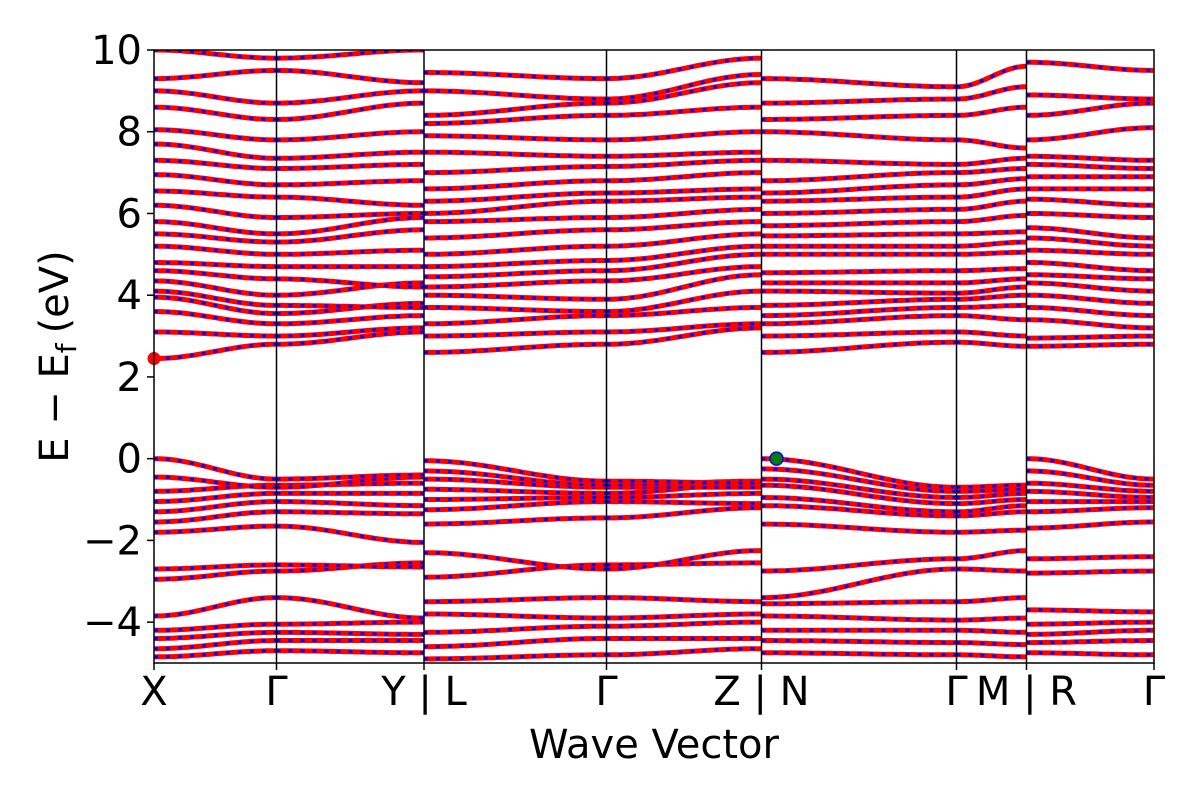  Describe the element at coordinates (55, 291) in the screenshot. I see `y-axis-label-unit: (eV)` at that location.